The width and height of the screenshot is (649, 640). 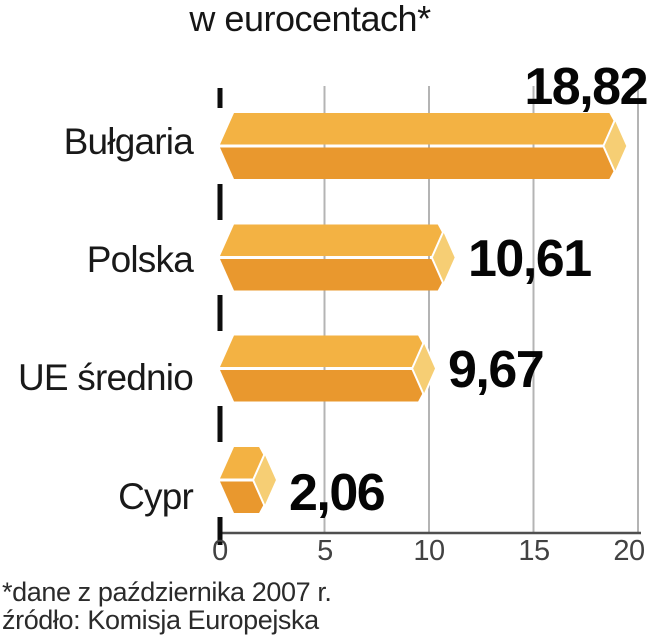 I want to click on value-label-0: 18,82, so click(x=586, y=87).